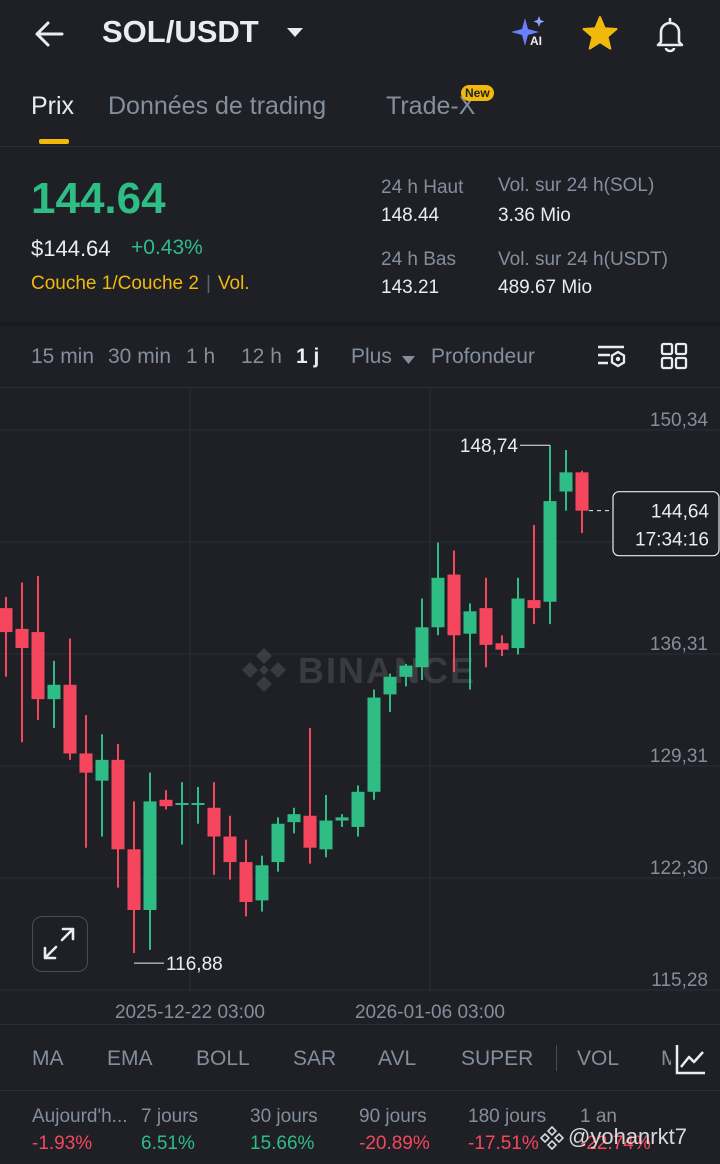 The height and width of the screenshot is (1164, 720). I want to click on y-tick-label: 122,30, so click(679, 868).